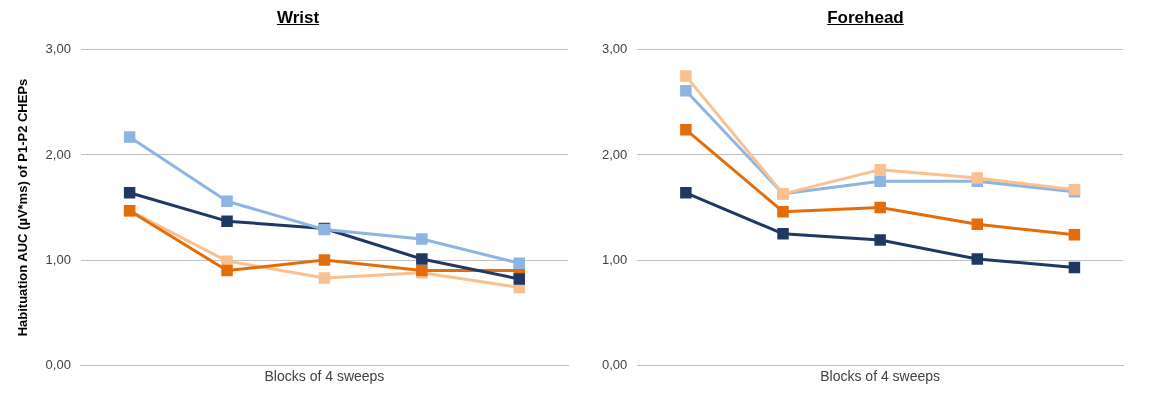 The width and height of the screenshot is (1153, 403). What do you see at coordinates (298, 18) in the screenshot?
I see `chart-title: Wrist` at bounding box center [298, 18].